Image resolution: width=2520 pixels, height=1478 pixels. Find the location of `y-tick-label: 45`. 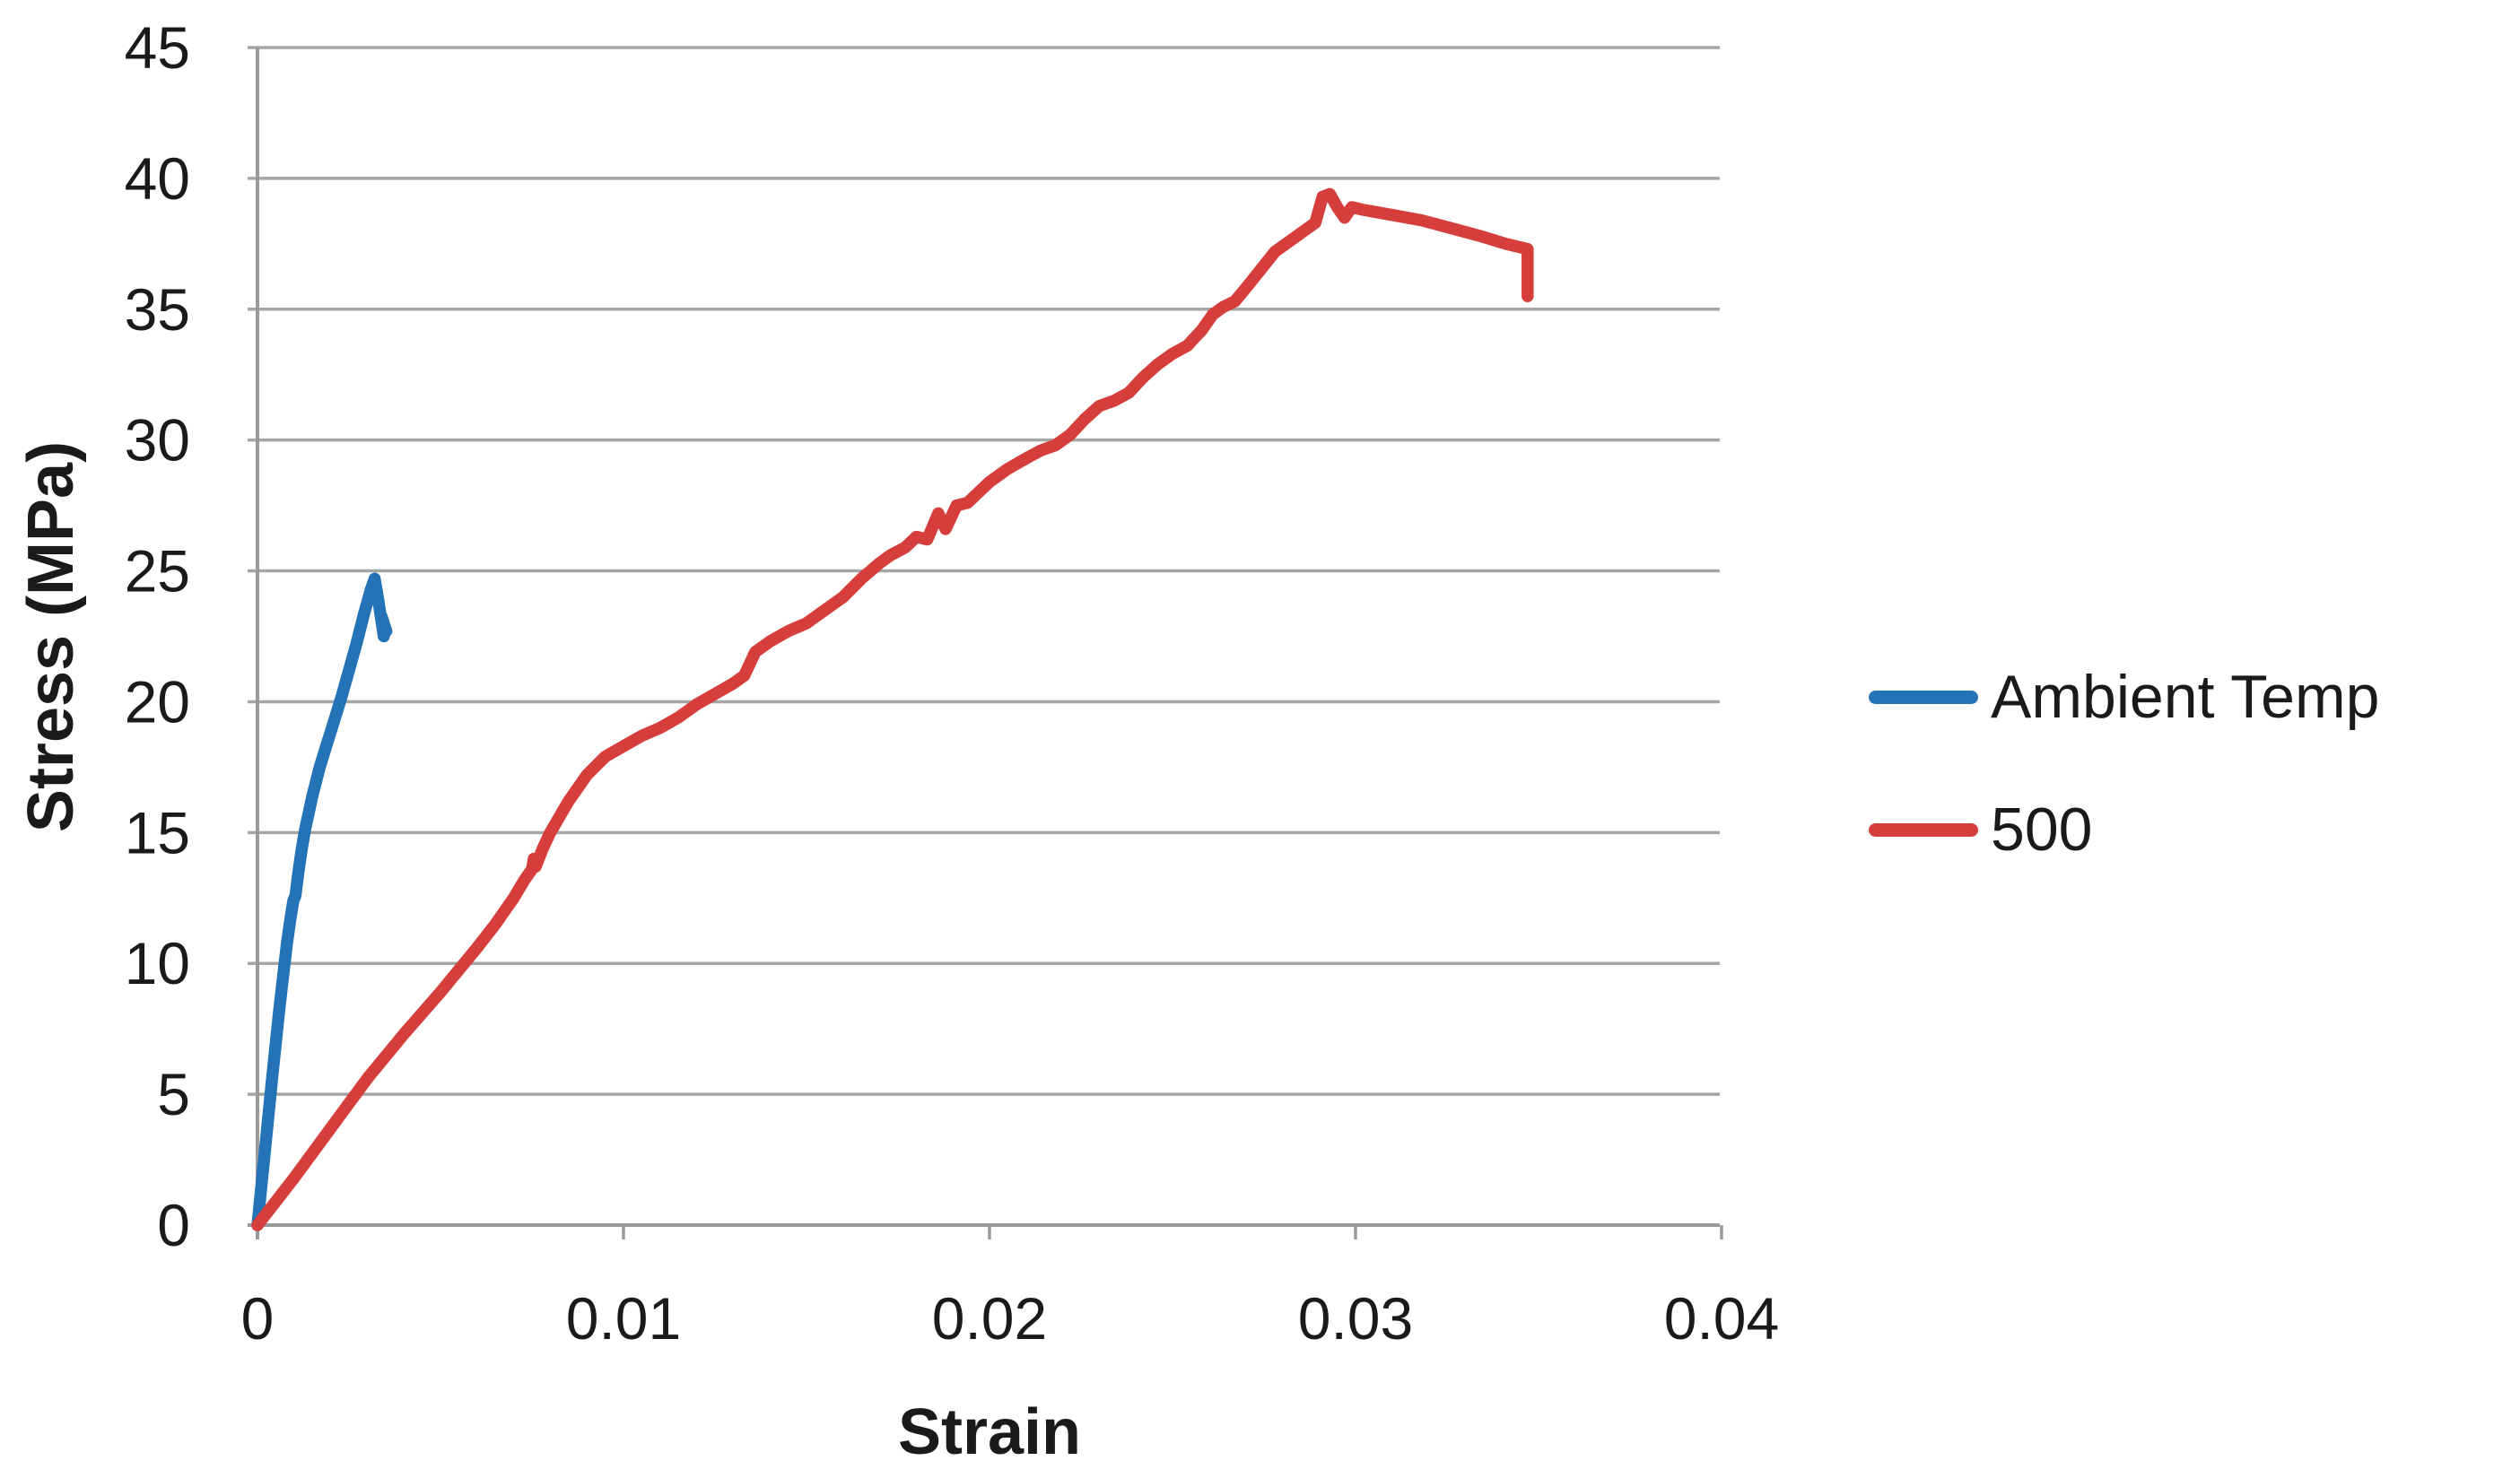

y-tick-label: 45 is located at coordinates (157, 47).